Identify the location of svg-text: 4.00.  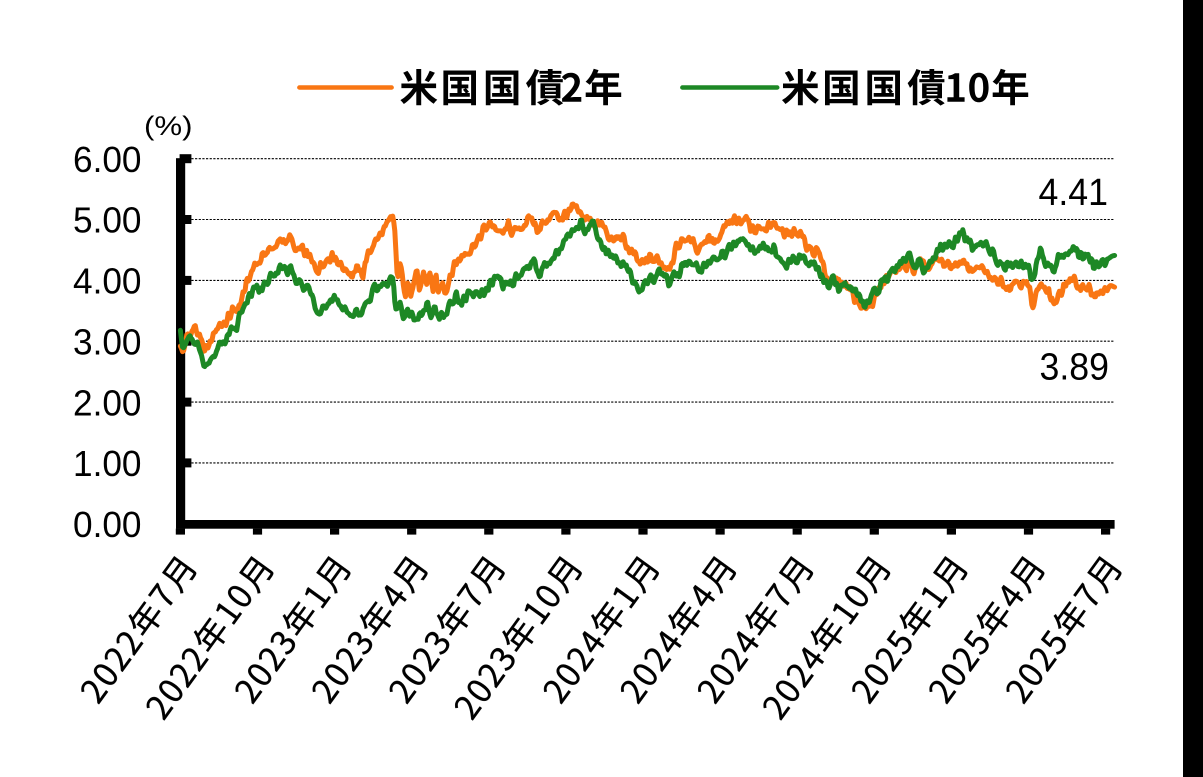
(107, 281).